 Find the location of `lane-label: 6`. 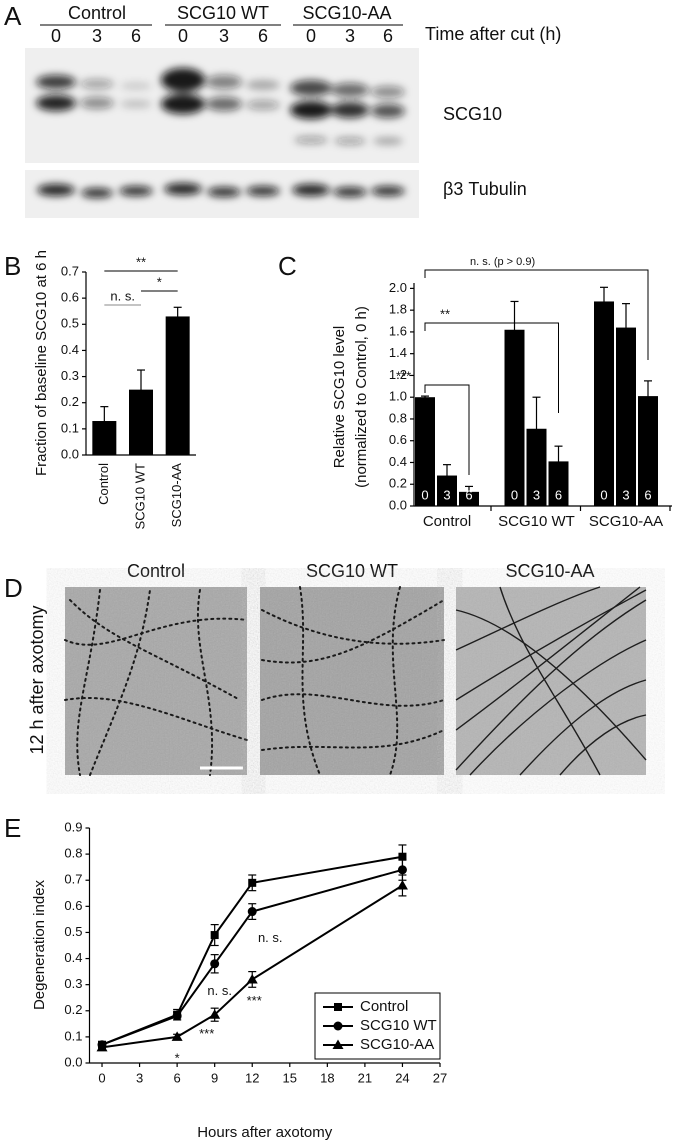

lane-label: 6 is located at coordinates (263, 36).